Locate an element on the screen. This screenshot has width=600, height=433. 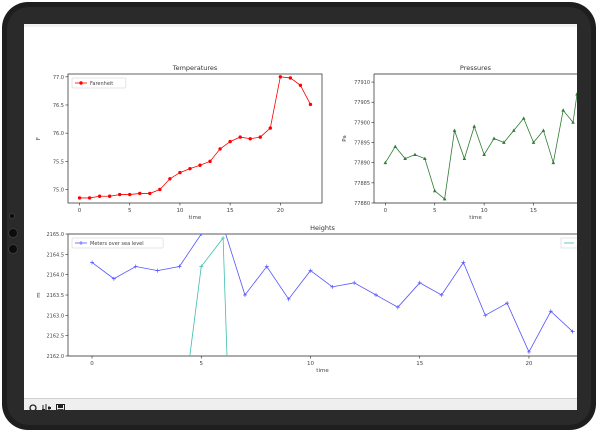
y-tick-label: 76.0 is located at coordinates (58, 134).